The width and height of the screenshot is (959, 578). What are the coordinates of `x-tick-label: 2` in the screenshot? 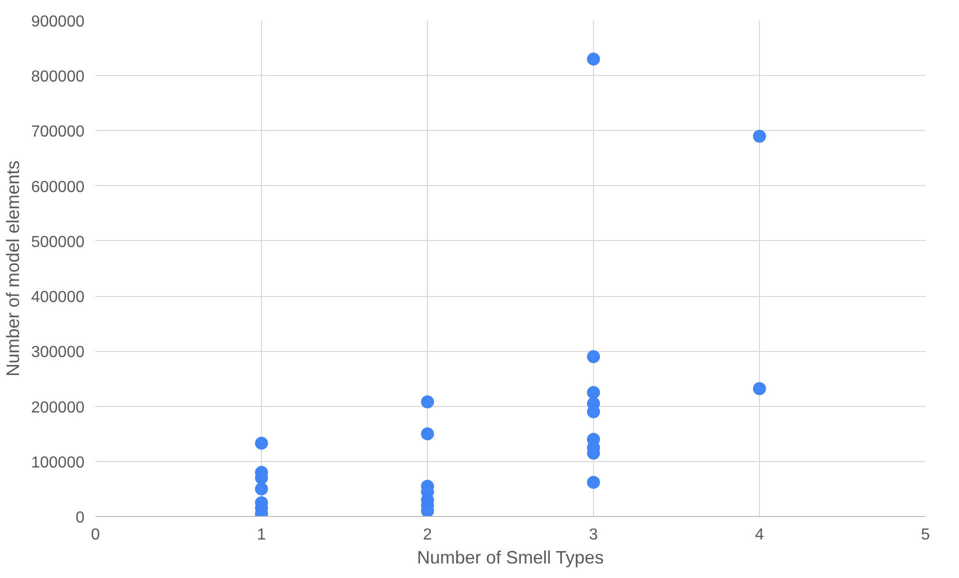 It's located at (427, 535).